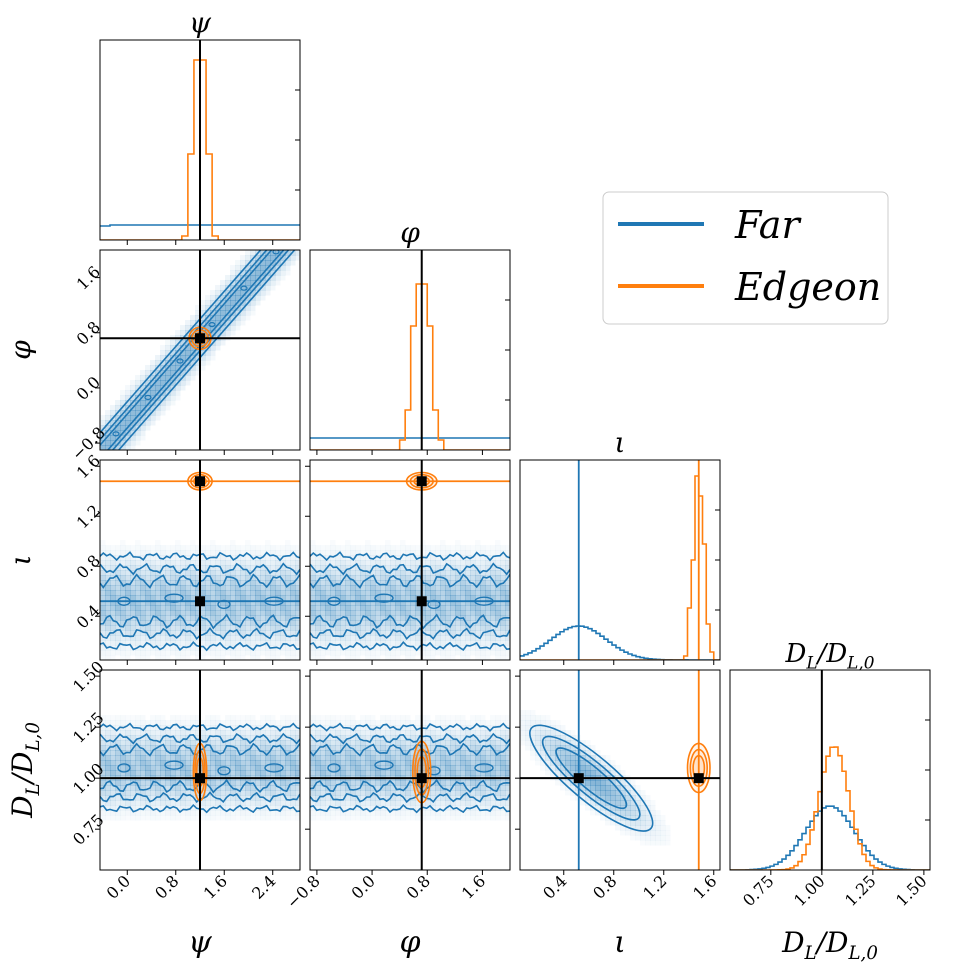 The width and height of the screenshot is (970, 970). Describe the element at coordinates (215, 886) in the screenshot. I see `x-tick-label: 1.6` at that location.